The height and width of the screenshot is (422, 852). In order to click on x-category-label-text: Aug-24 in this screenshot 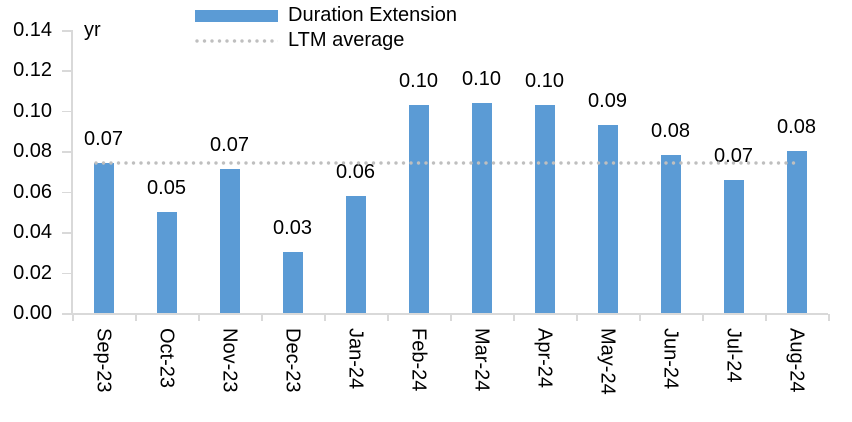, I will do `click(796, 360)`.